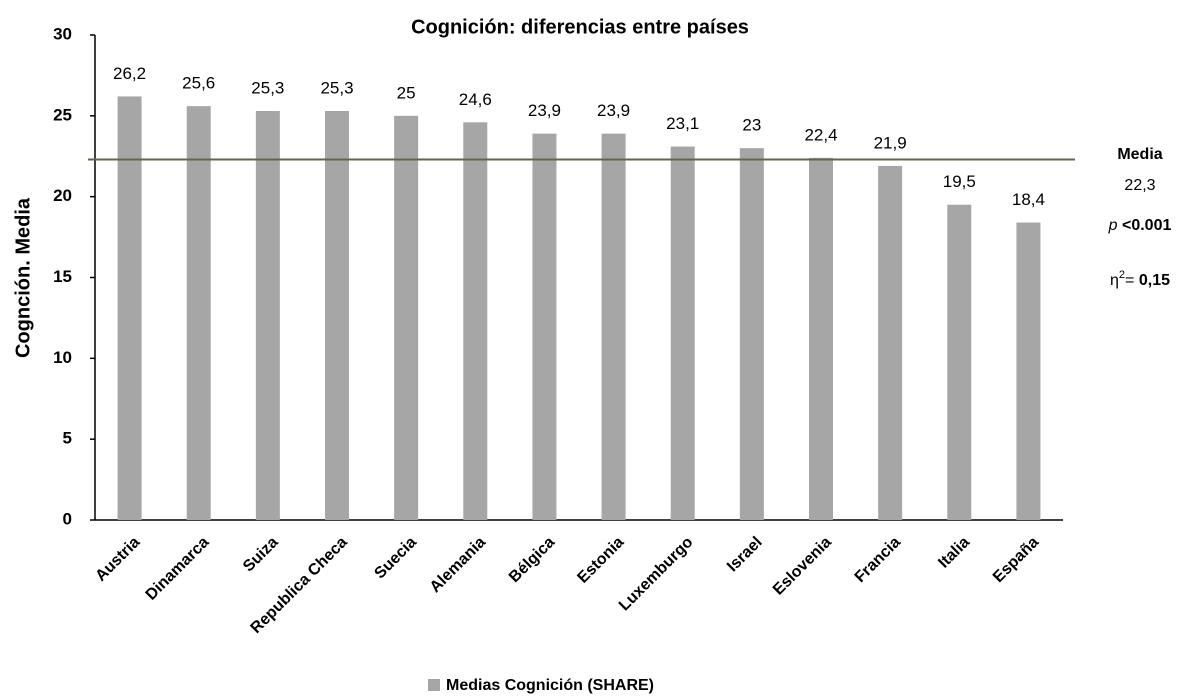 The width and height of the screenshot is (1196, 698). I want to click on x-tick-label: Israel, so click(745, 555).